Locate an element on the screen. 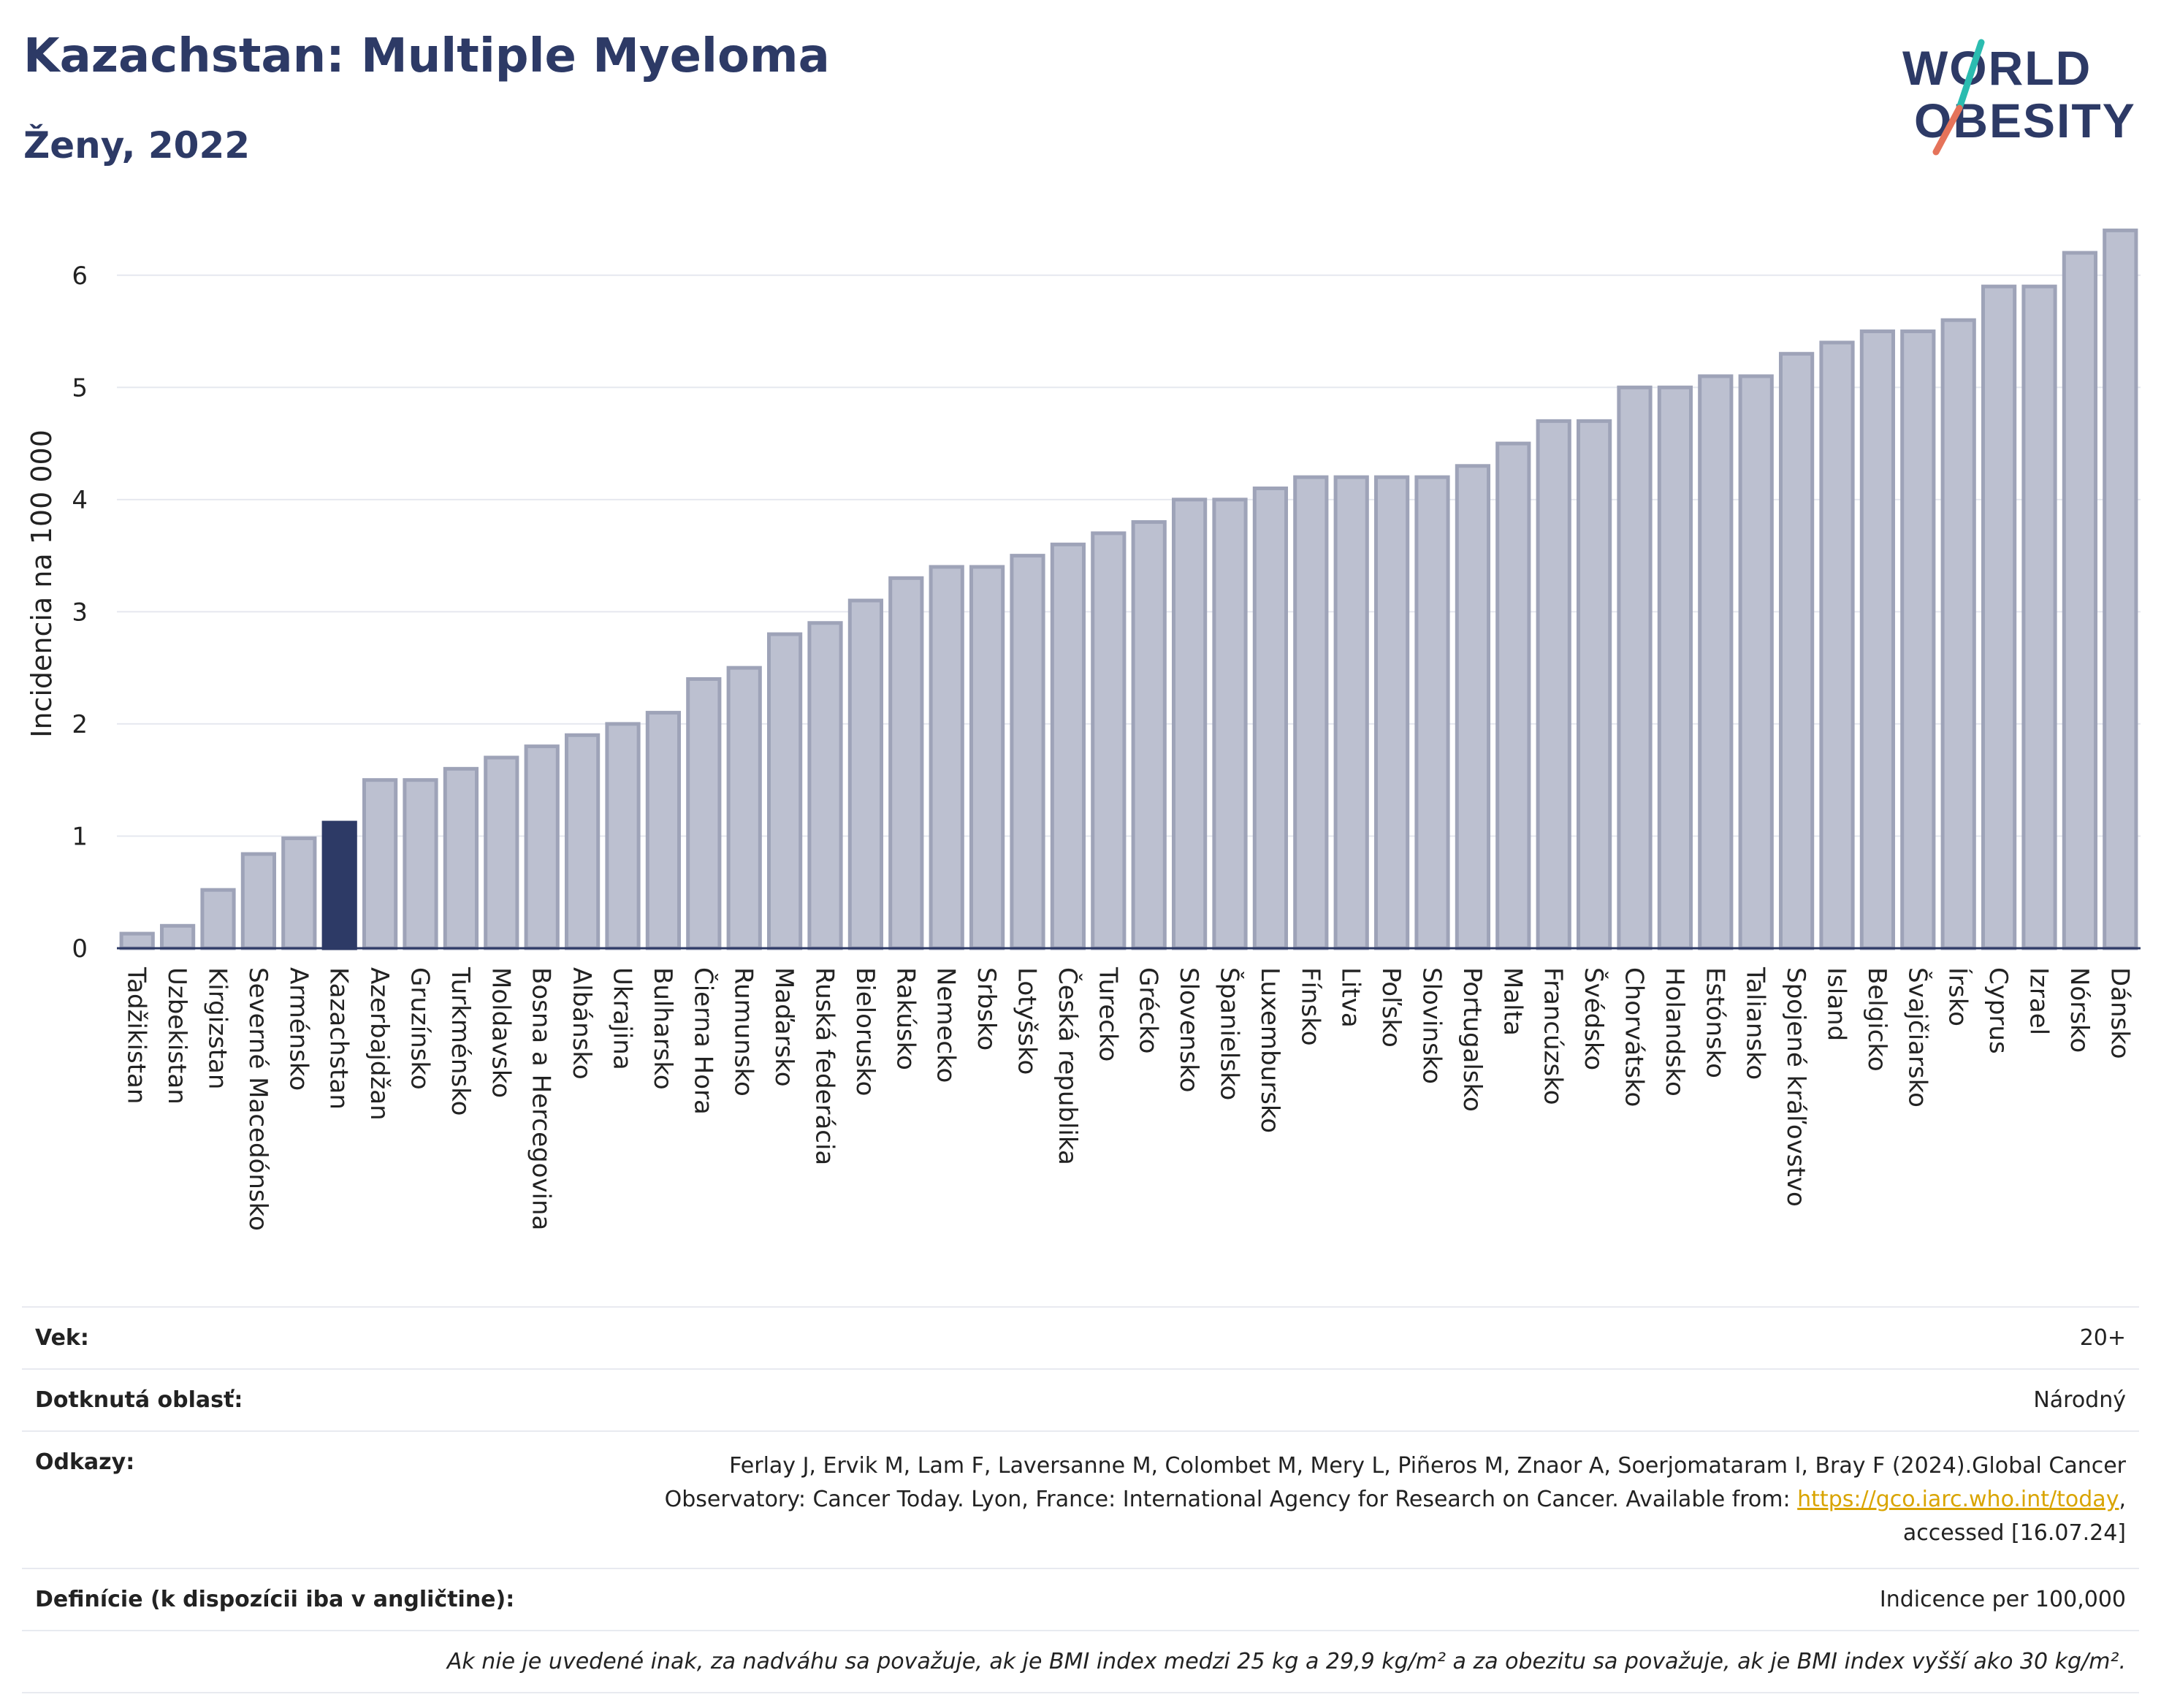  x-tick-label: Moldavsko is located at coordinates (500, 1032).